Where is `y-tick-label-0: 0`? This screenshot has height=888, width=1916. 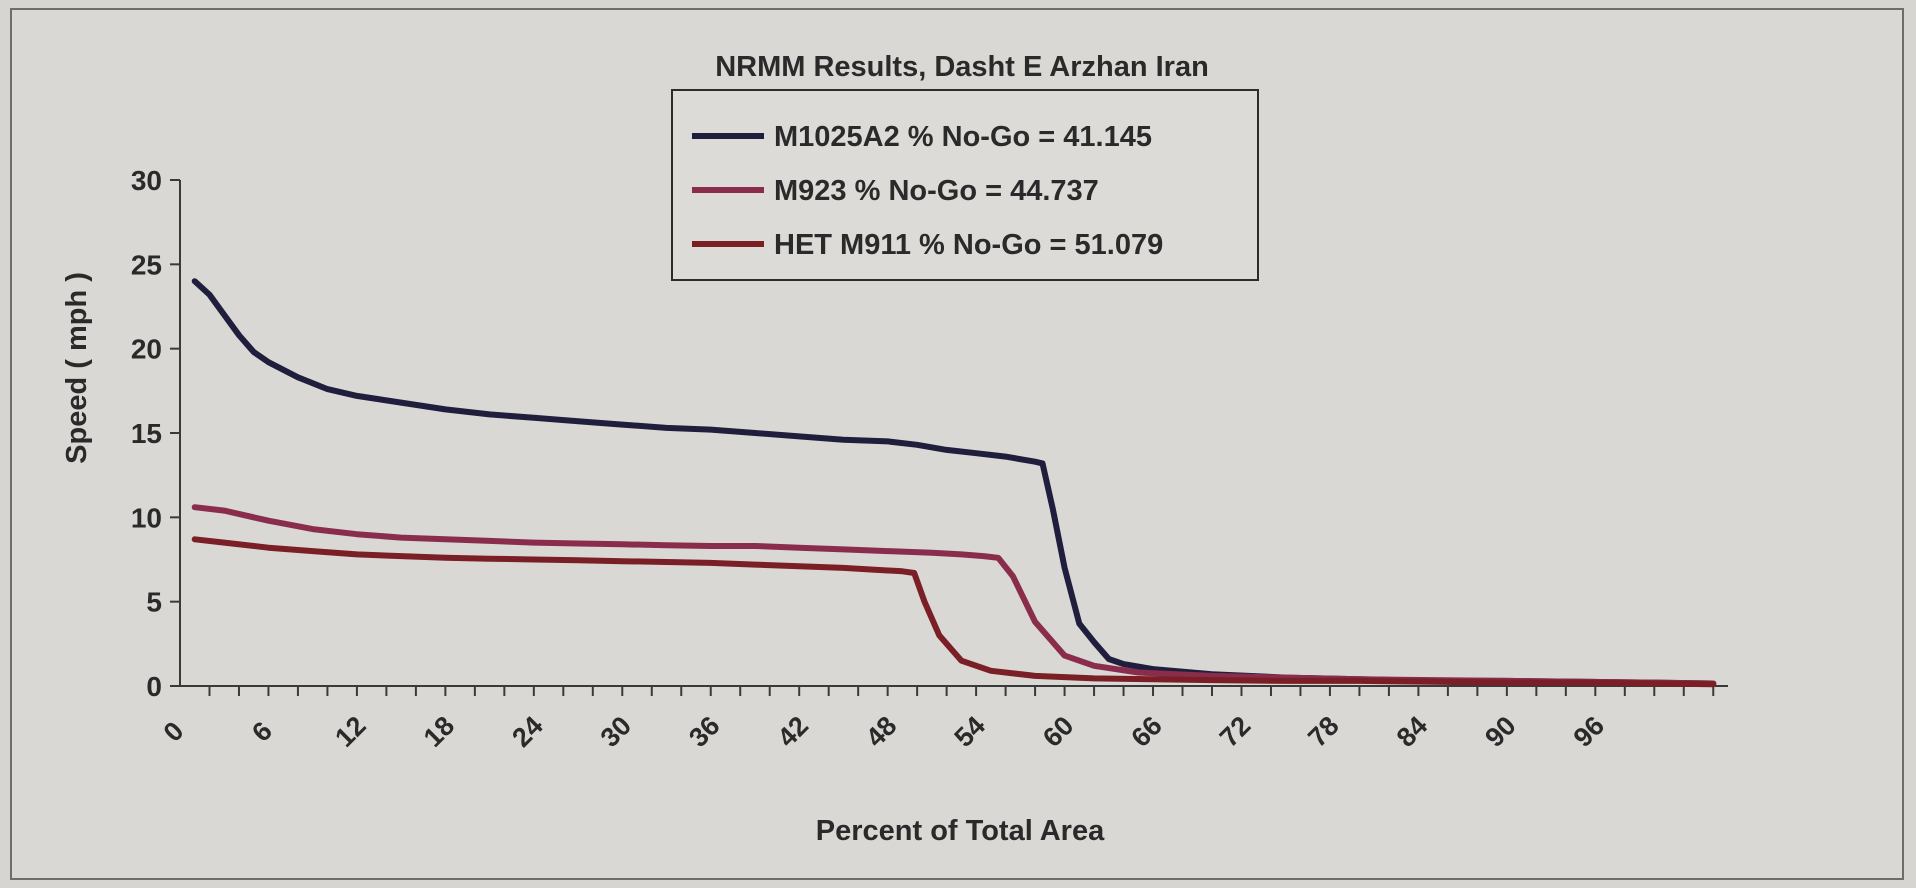 y-tick-label-0: 0 is located at coordinates (154, 686).